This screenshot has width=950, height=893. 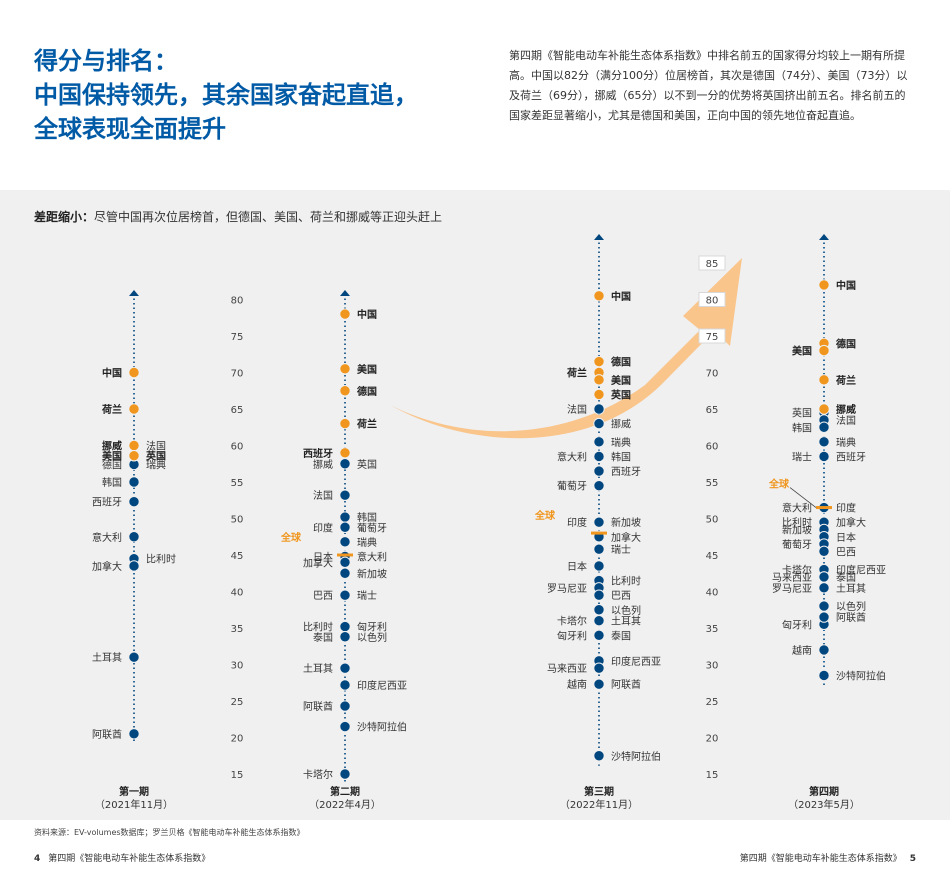 I want to click on point-label: 德国, so click(x=366, y=391).